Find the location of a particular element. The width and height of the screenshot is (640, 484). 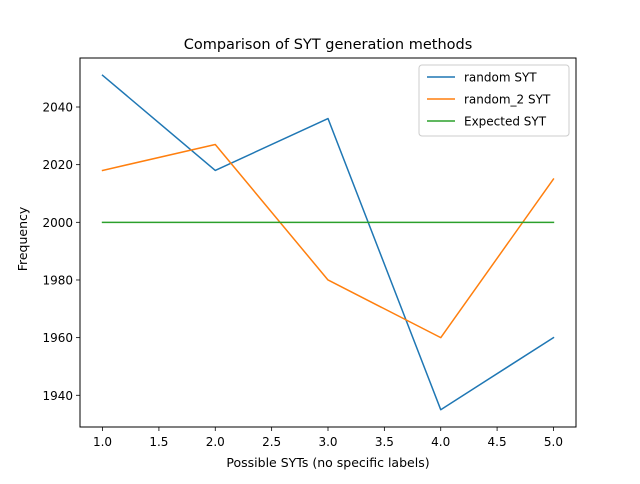

y-tick-label: 2020 is located at coordinates (57, 165).